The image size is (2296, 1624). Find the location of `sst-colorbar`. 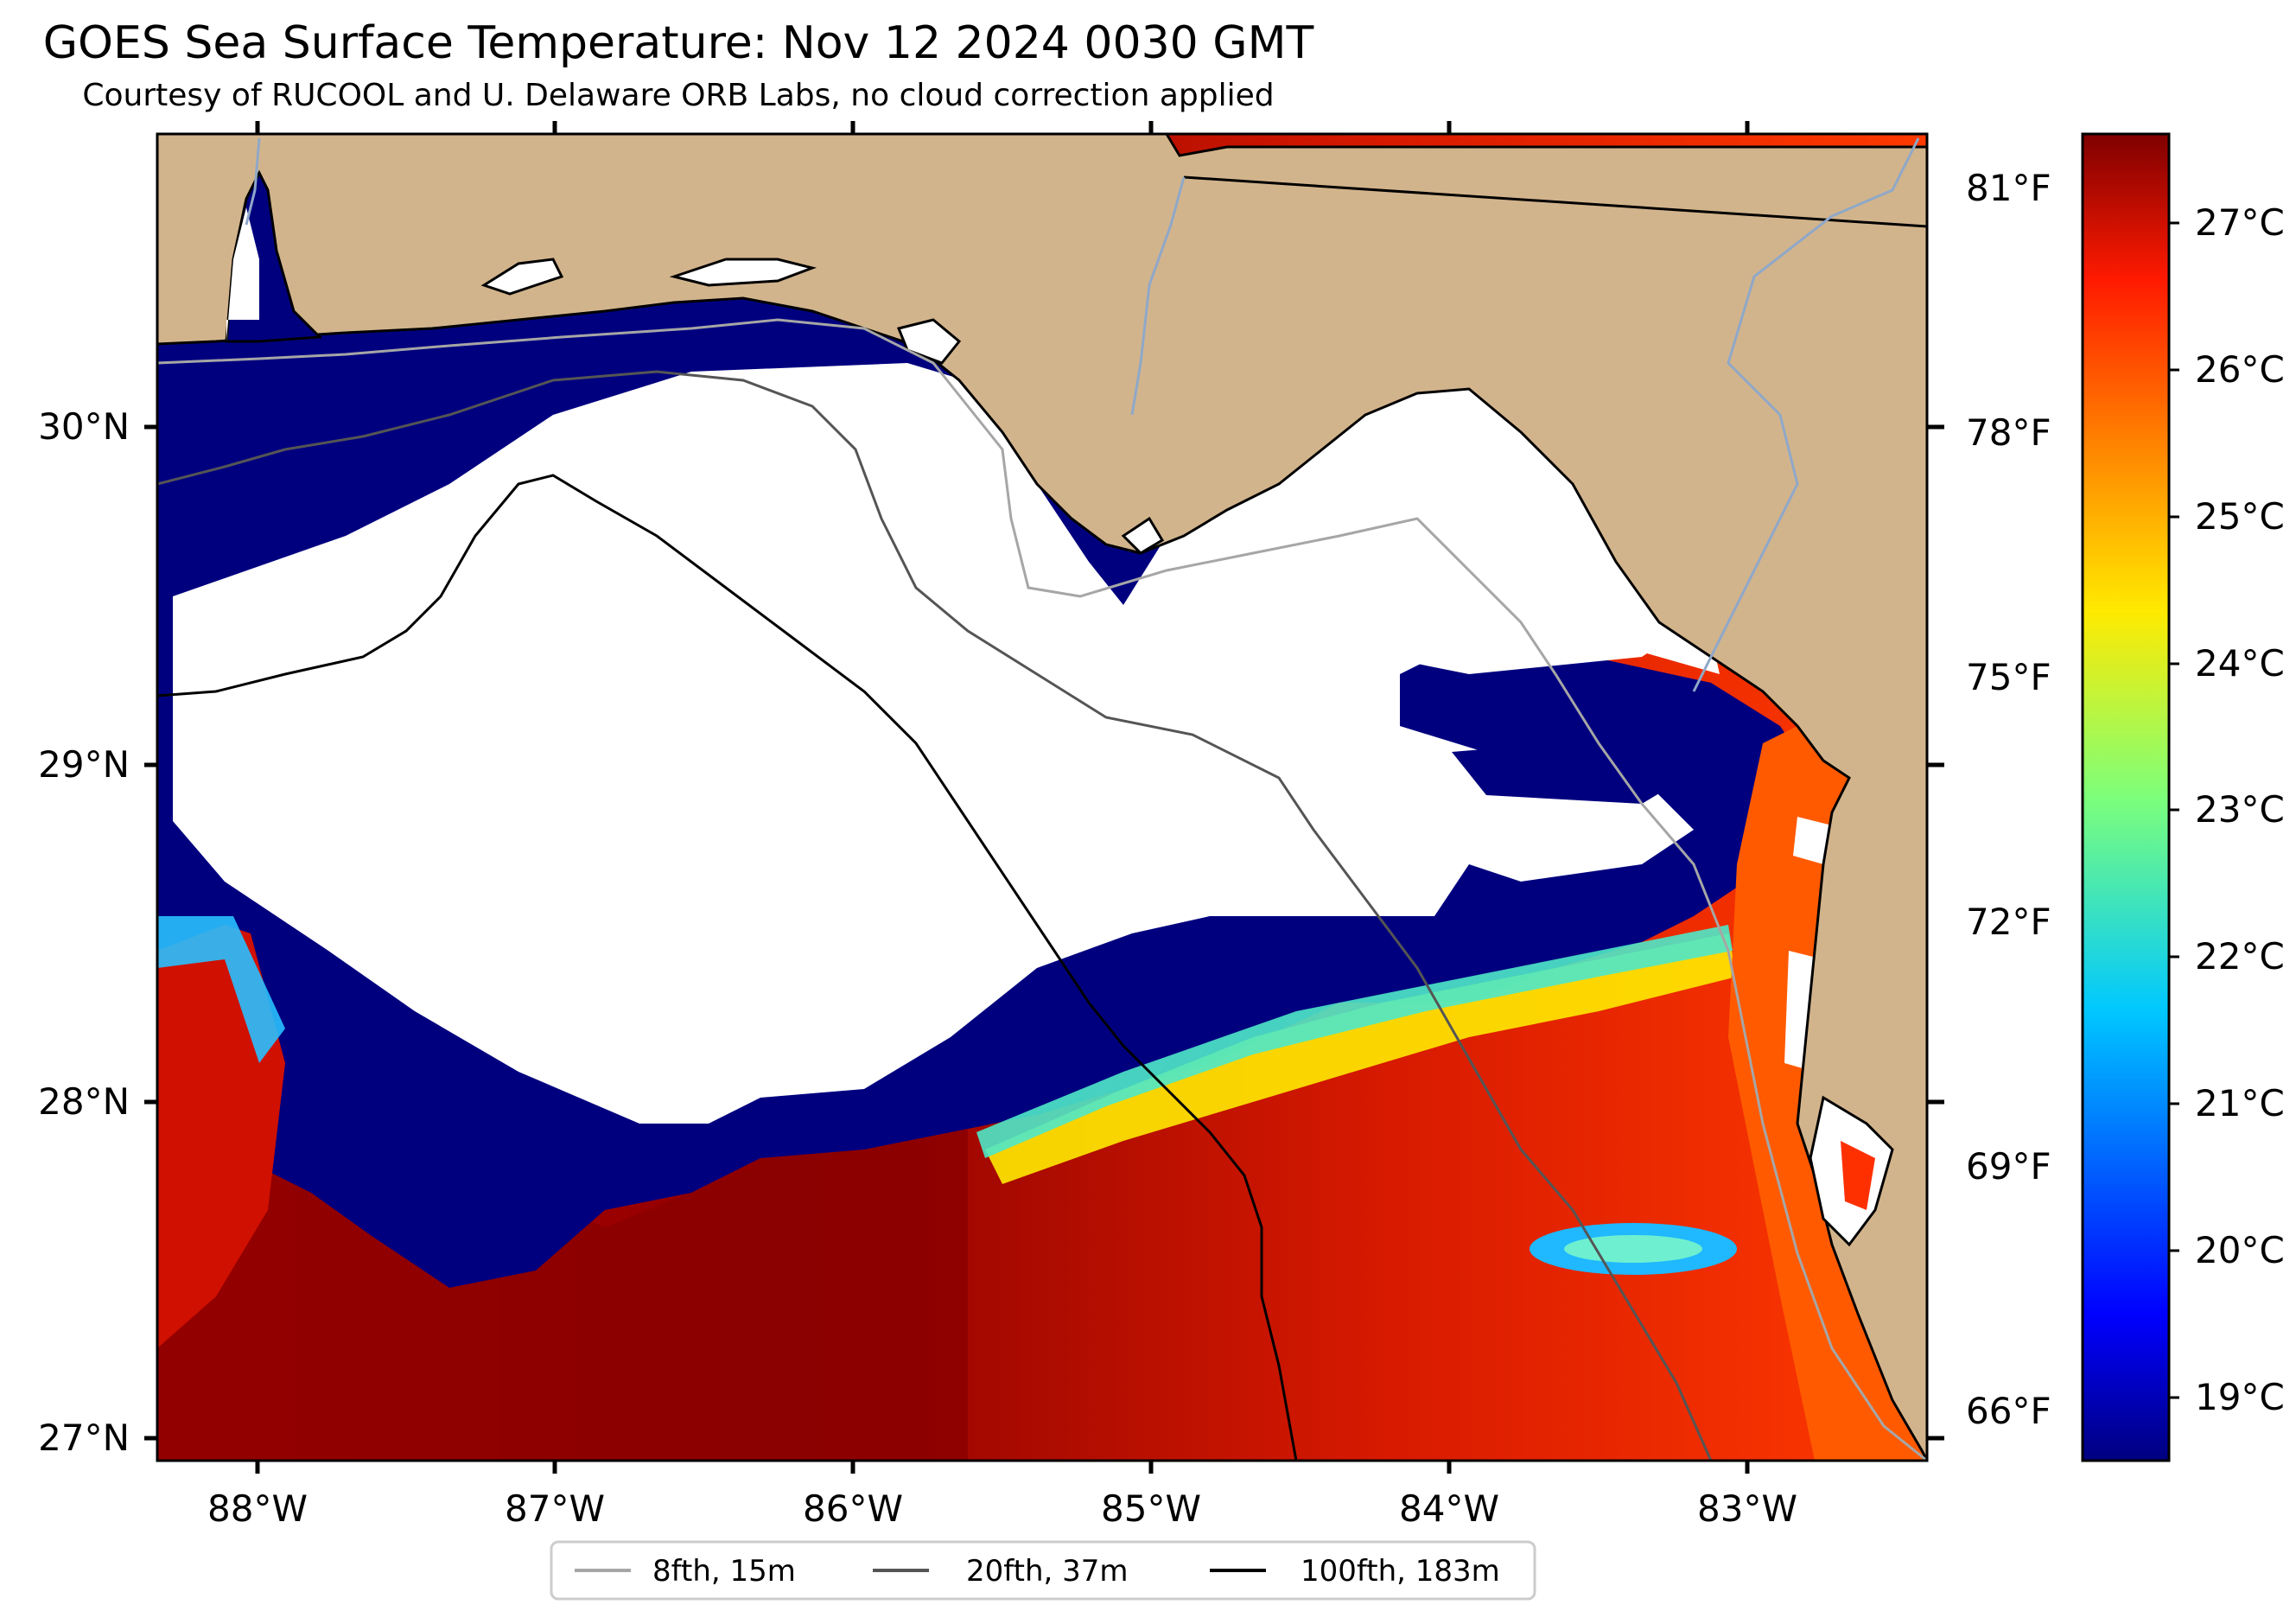

sst-colorbar is located at coordinates (2126, 797).